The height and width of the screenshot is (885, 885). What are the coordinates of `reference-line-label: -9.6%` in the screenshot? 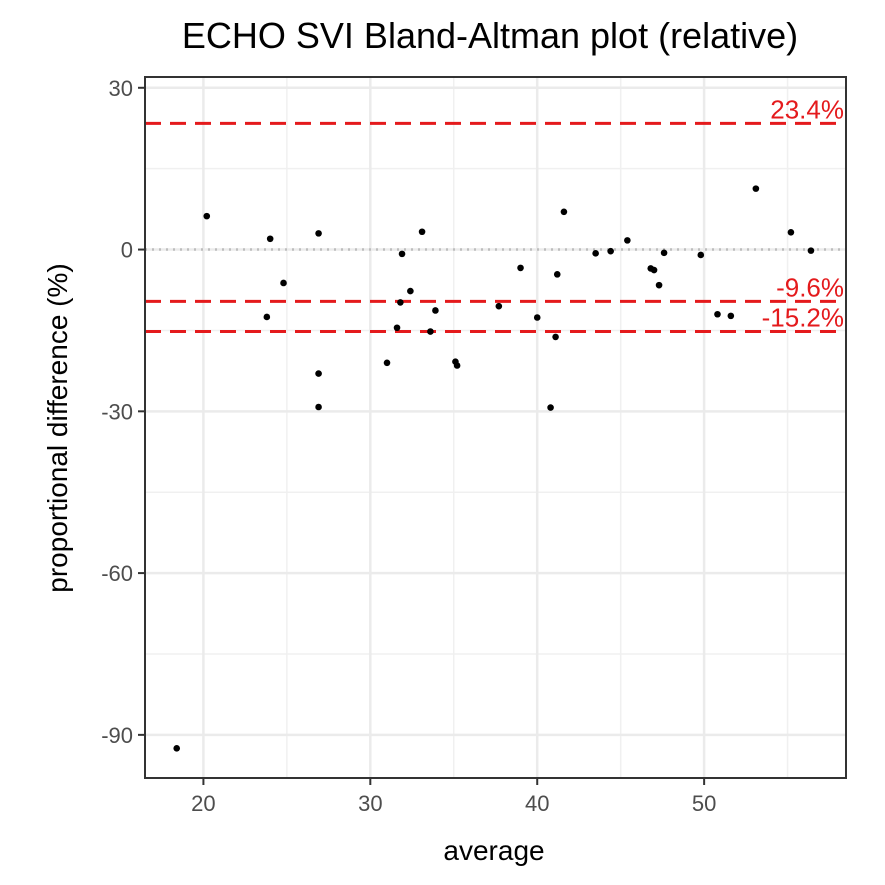 It's located at (810, 287).